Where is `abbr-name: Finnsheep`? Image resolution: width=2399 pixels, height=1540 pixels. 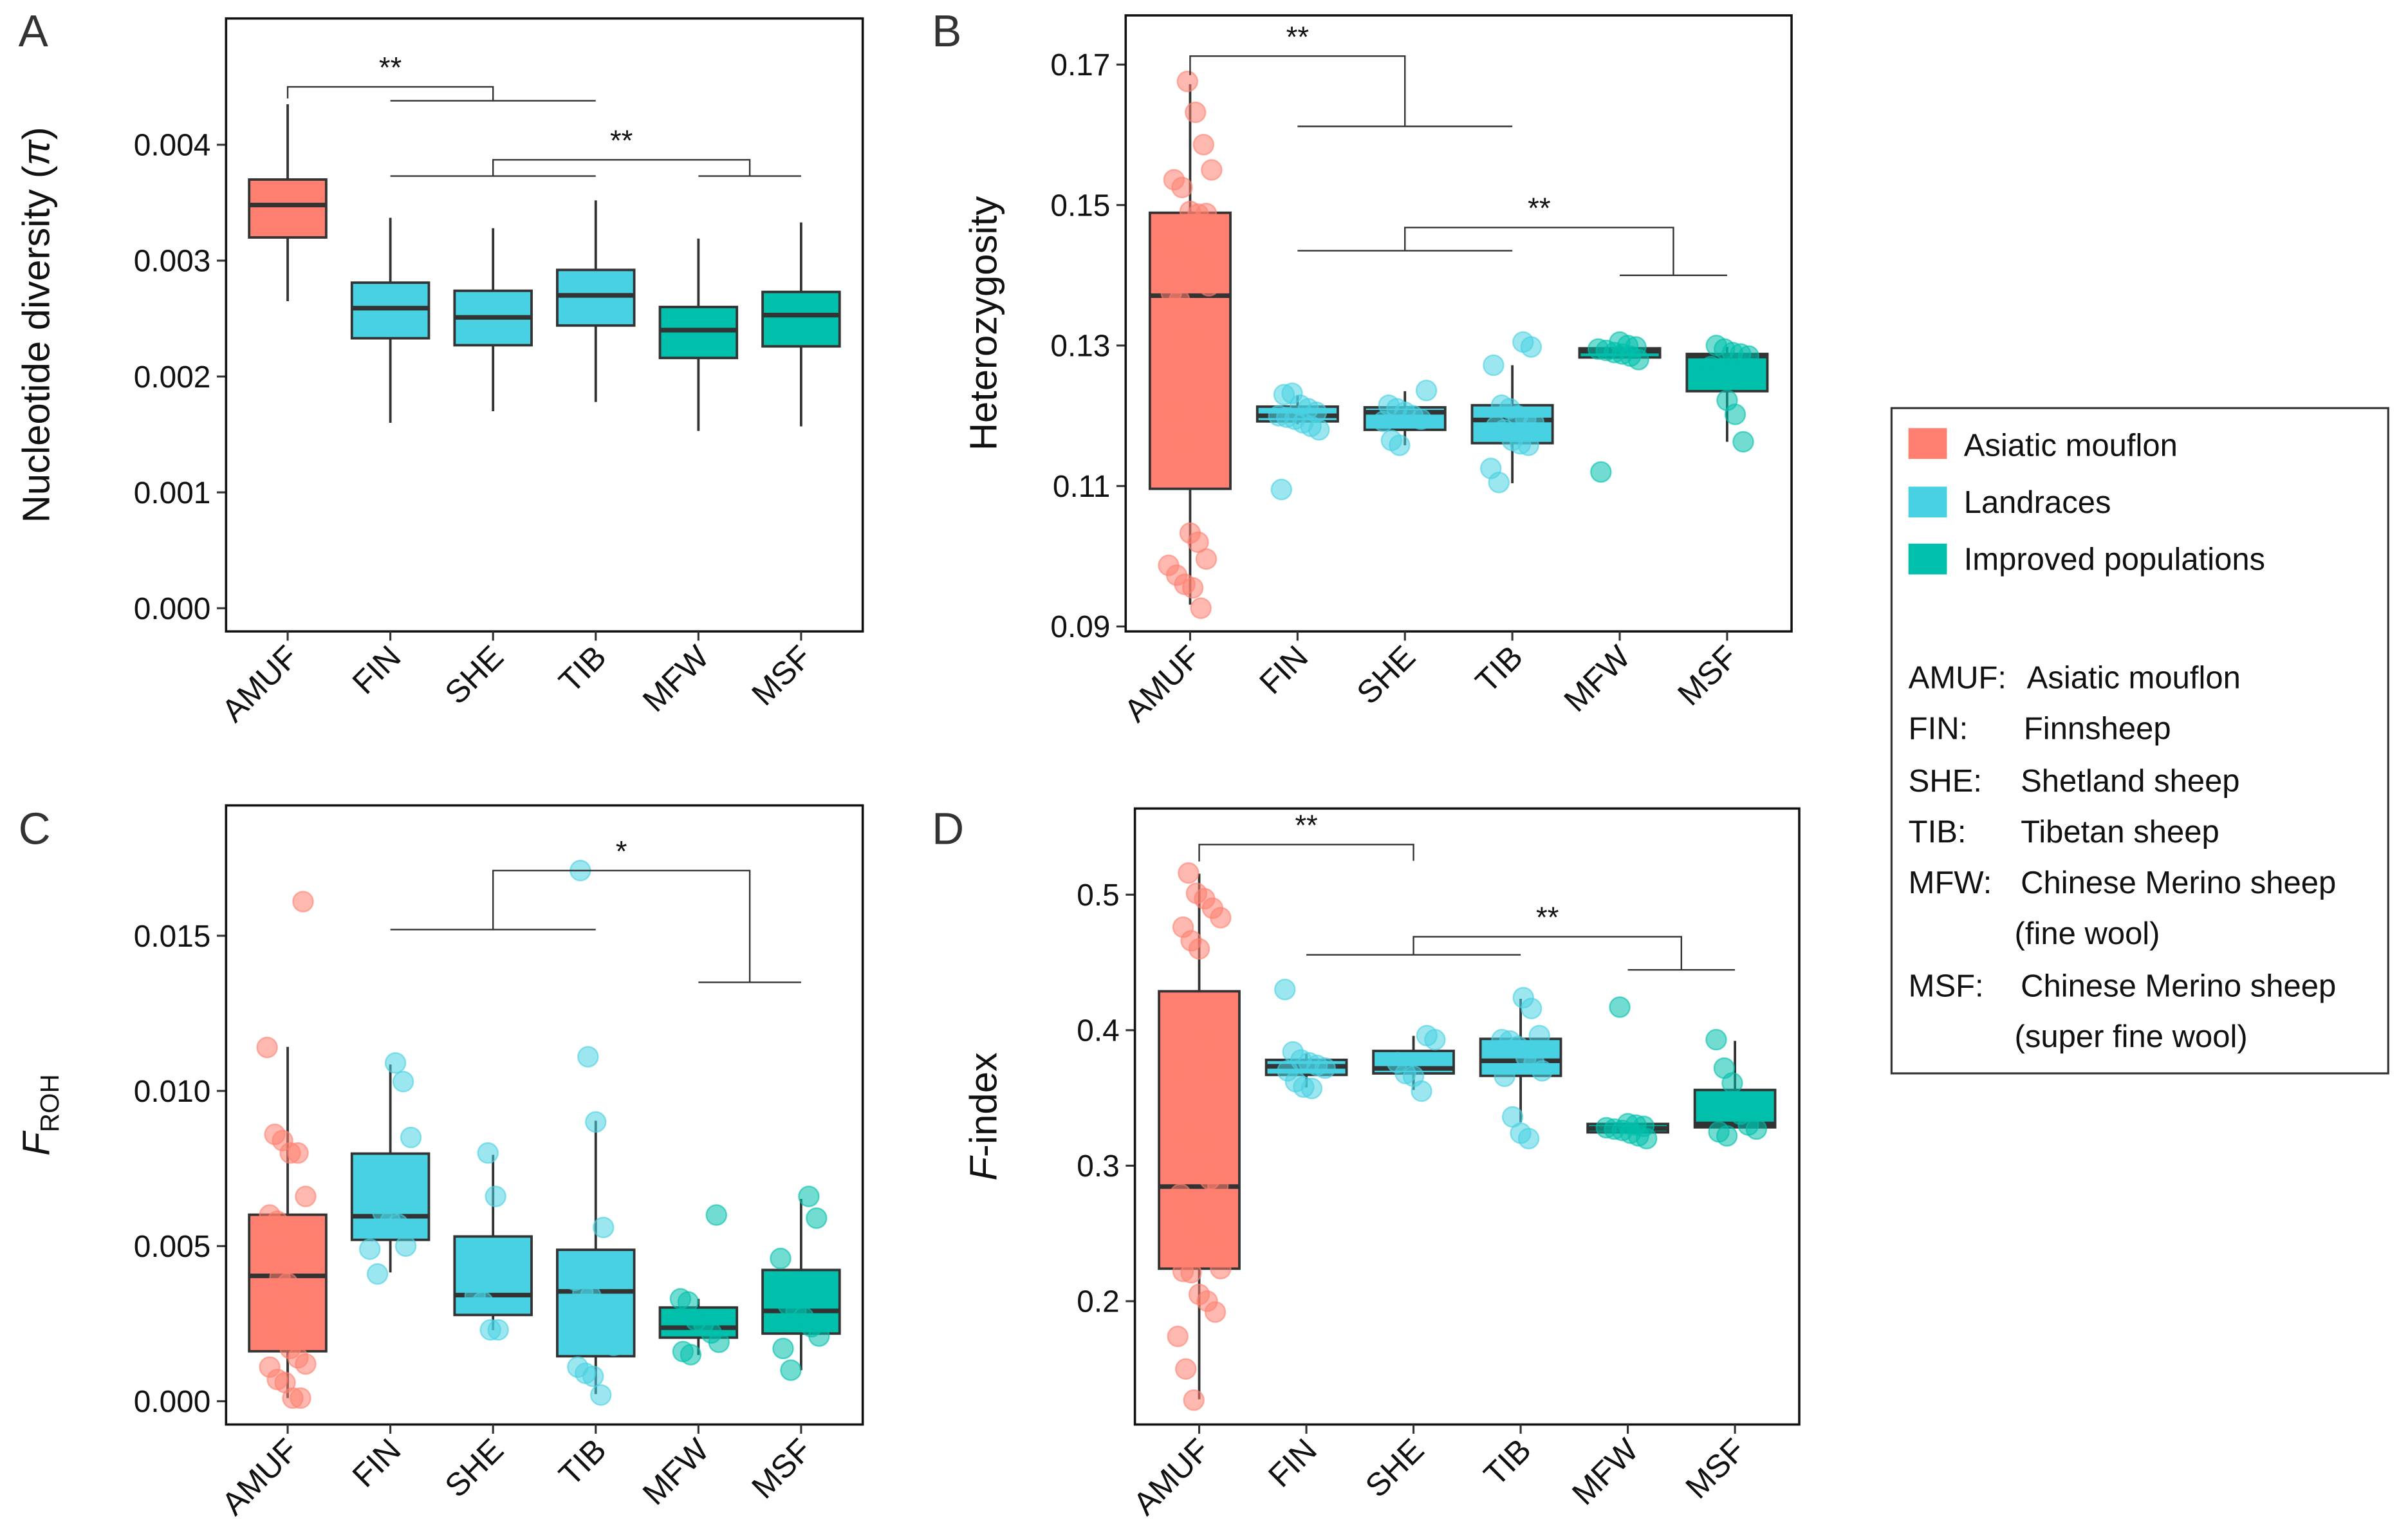 abbr-name: Finnsheep is located at coordinates (2098, 729).